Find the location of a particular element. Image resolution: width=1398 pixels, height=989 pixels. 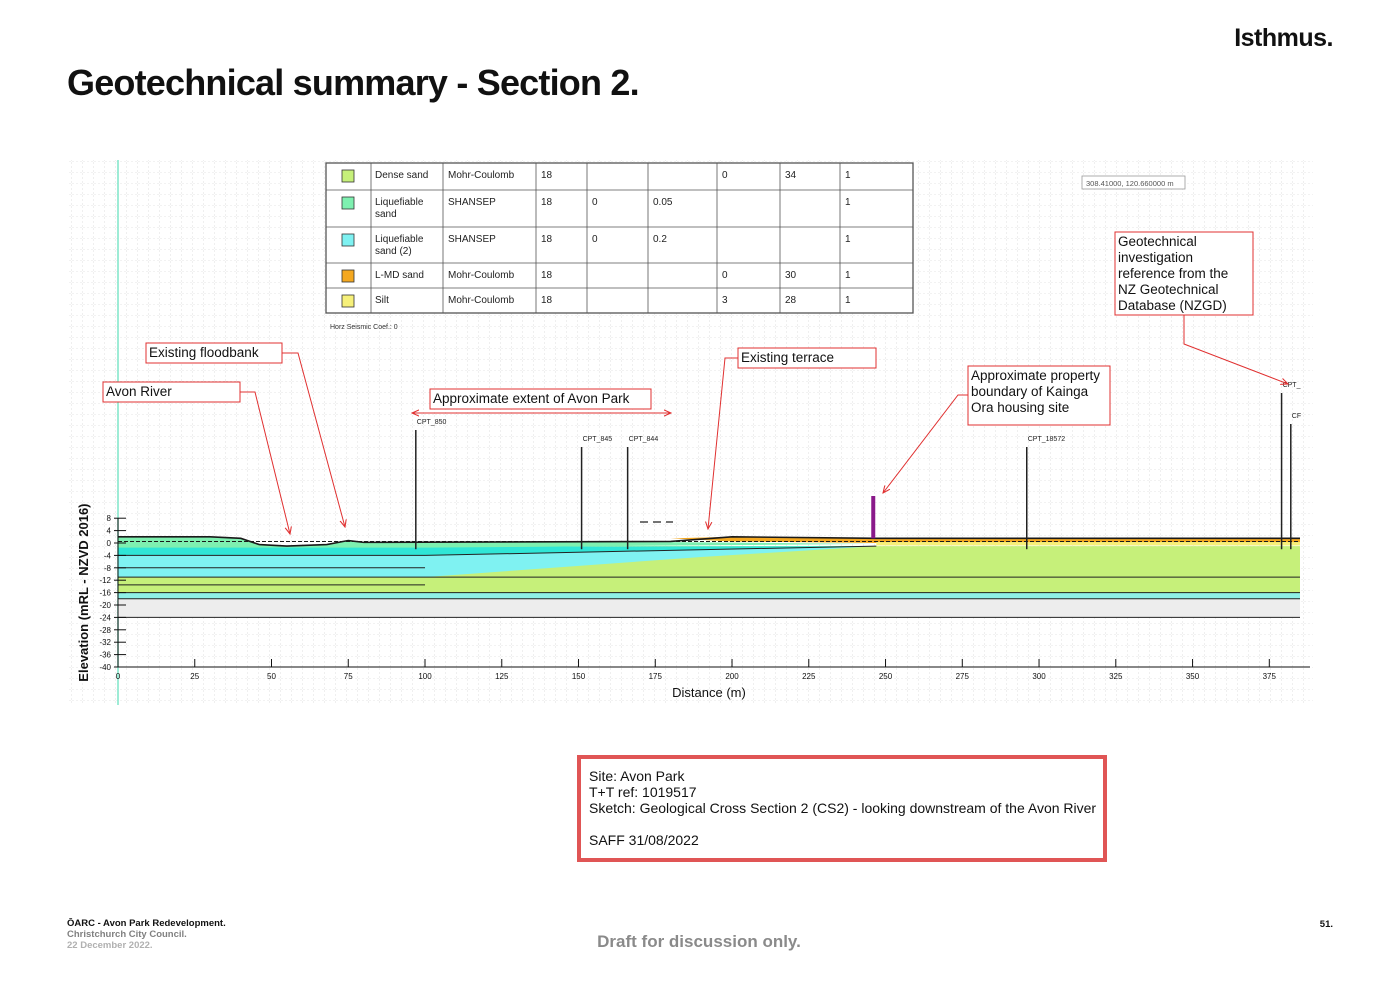

x-tick-label: 25 is located at coordinates (194, 676).